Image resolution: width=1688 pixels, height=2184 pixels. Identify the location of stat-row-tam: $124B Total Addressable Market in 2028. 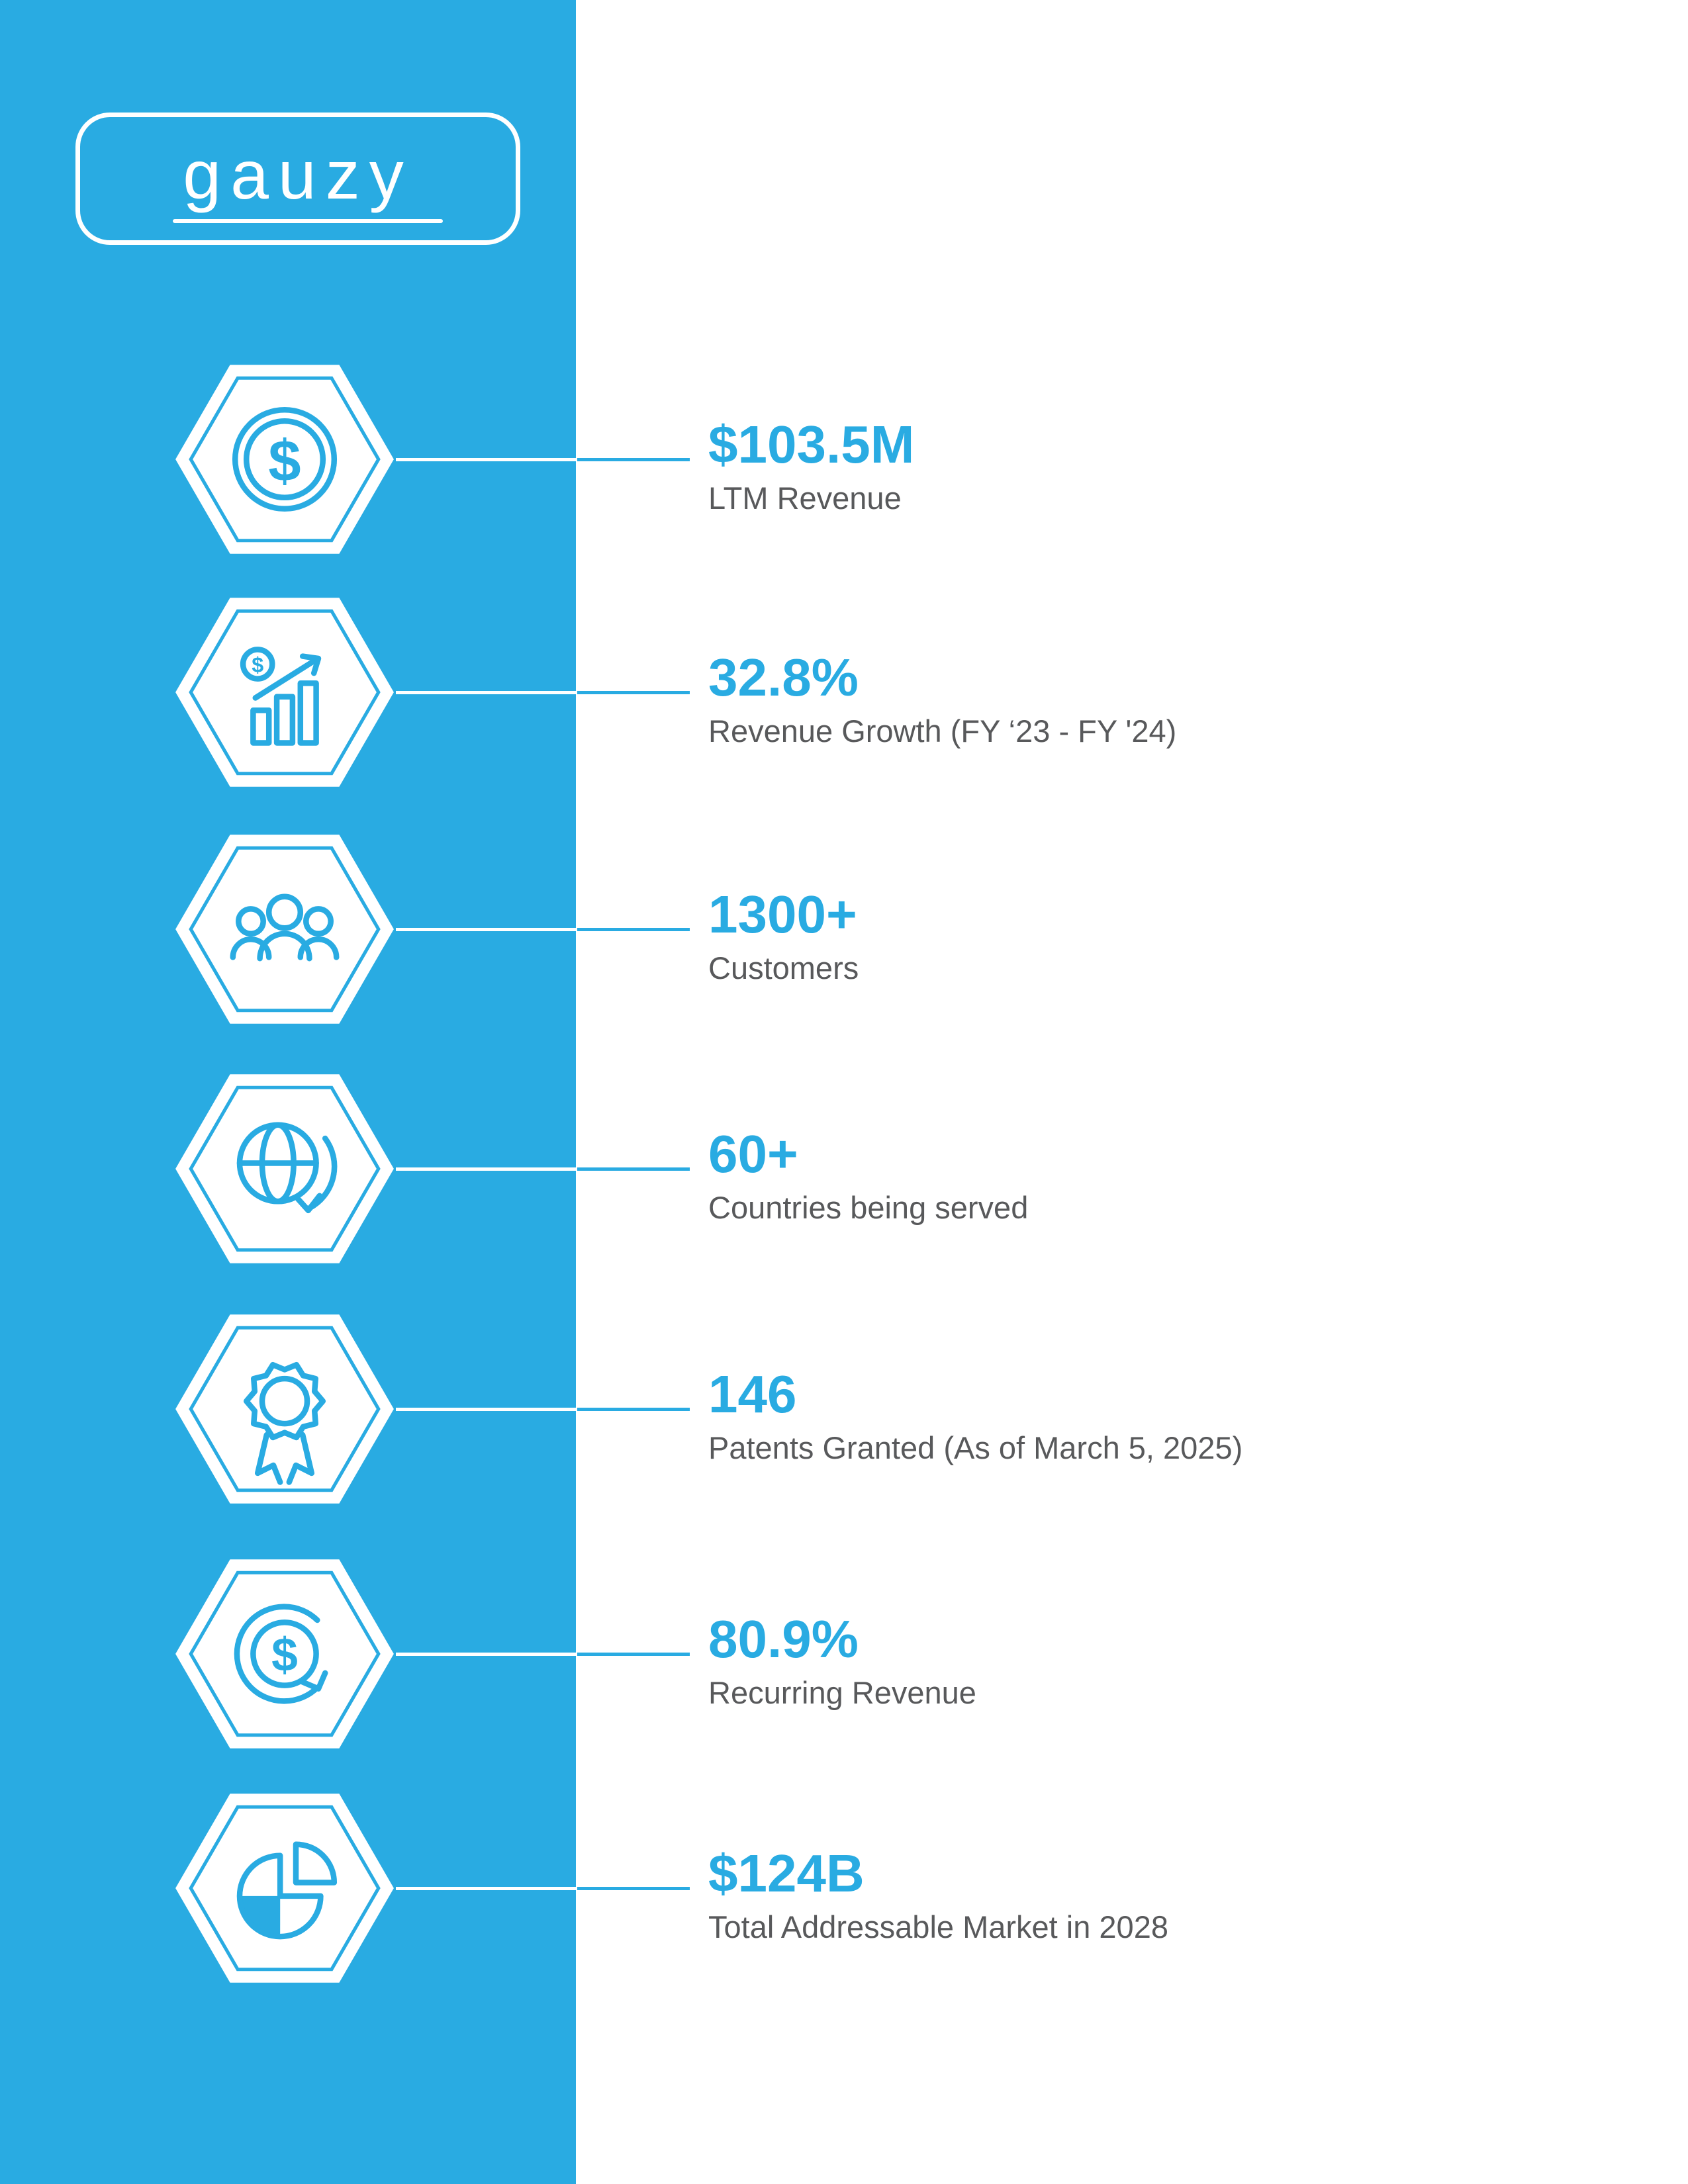
(844, 1888).